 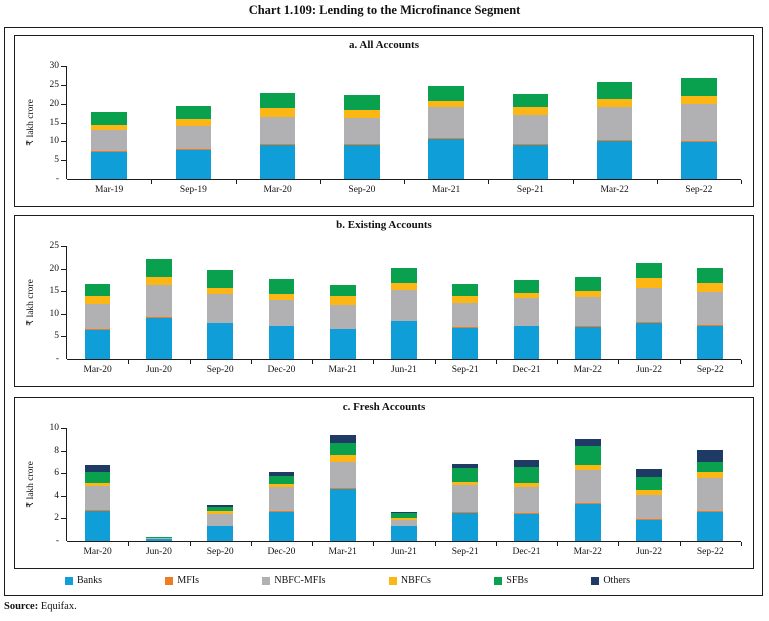 What do you see at coordinates (649, 552) in the screenshot?
I see `x-tick-label: Jun-22` at bounding box center [649, 552].